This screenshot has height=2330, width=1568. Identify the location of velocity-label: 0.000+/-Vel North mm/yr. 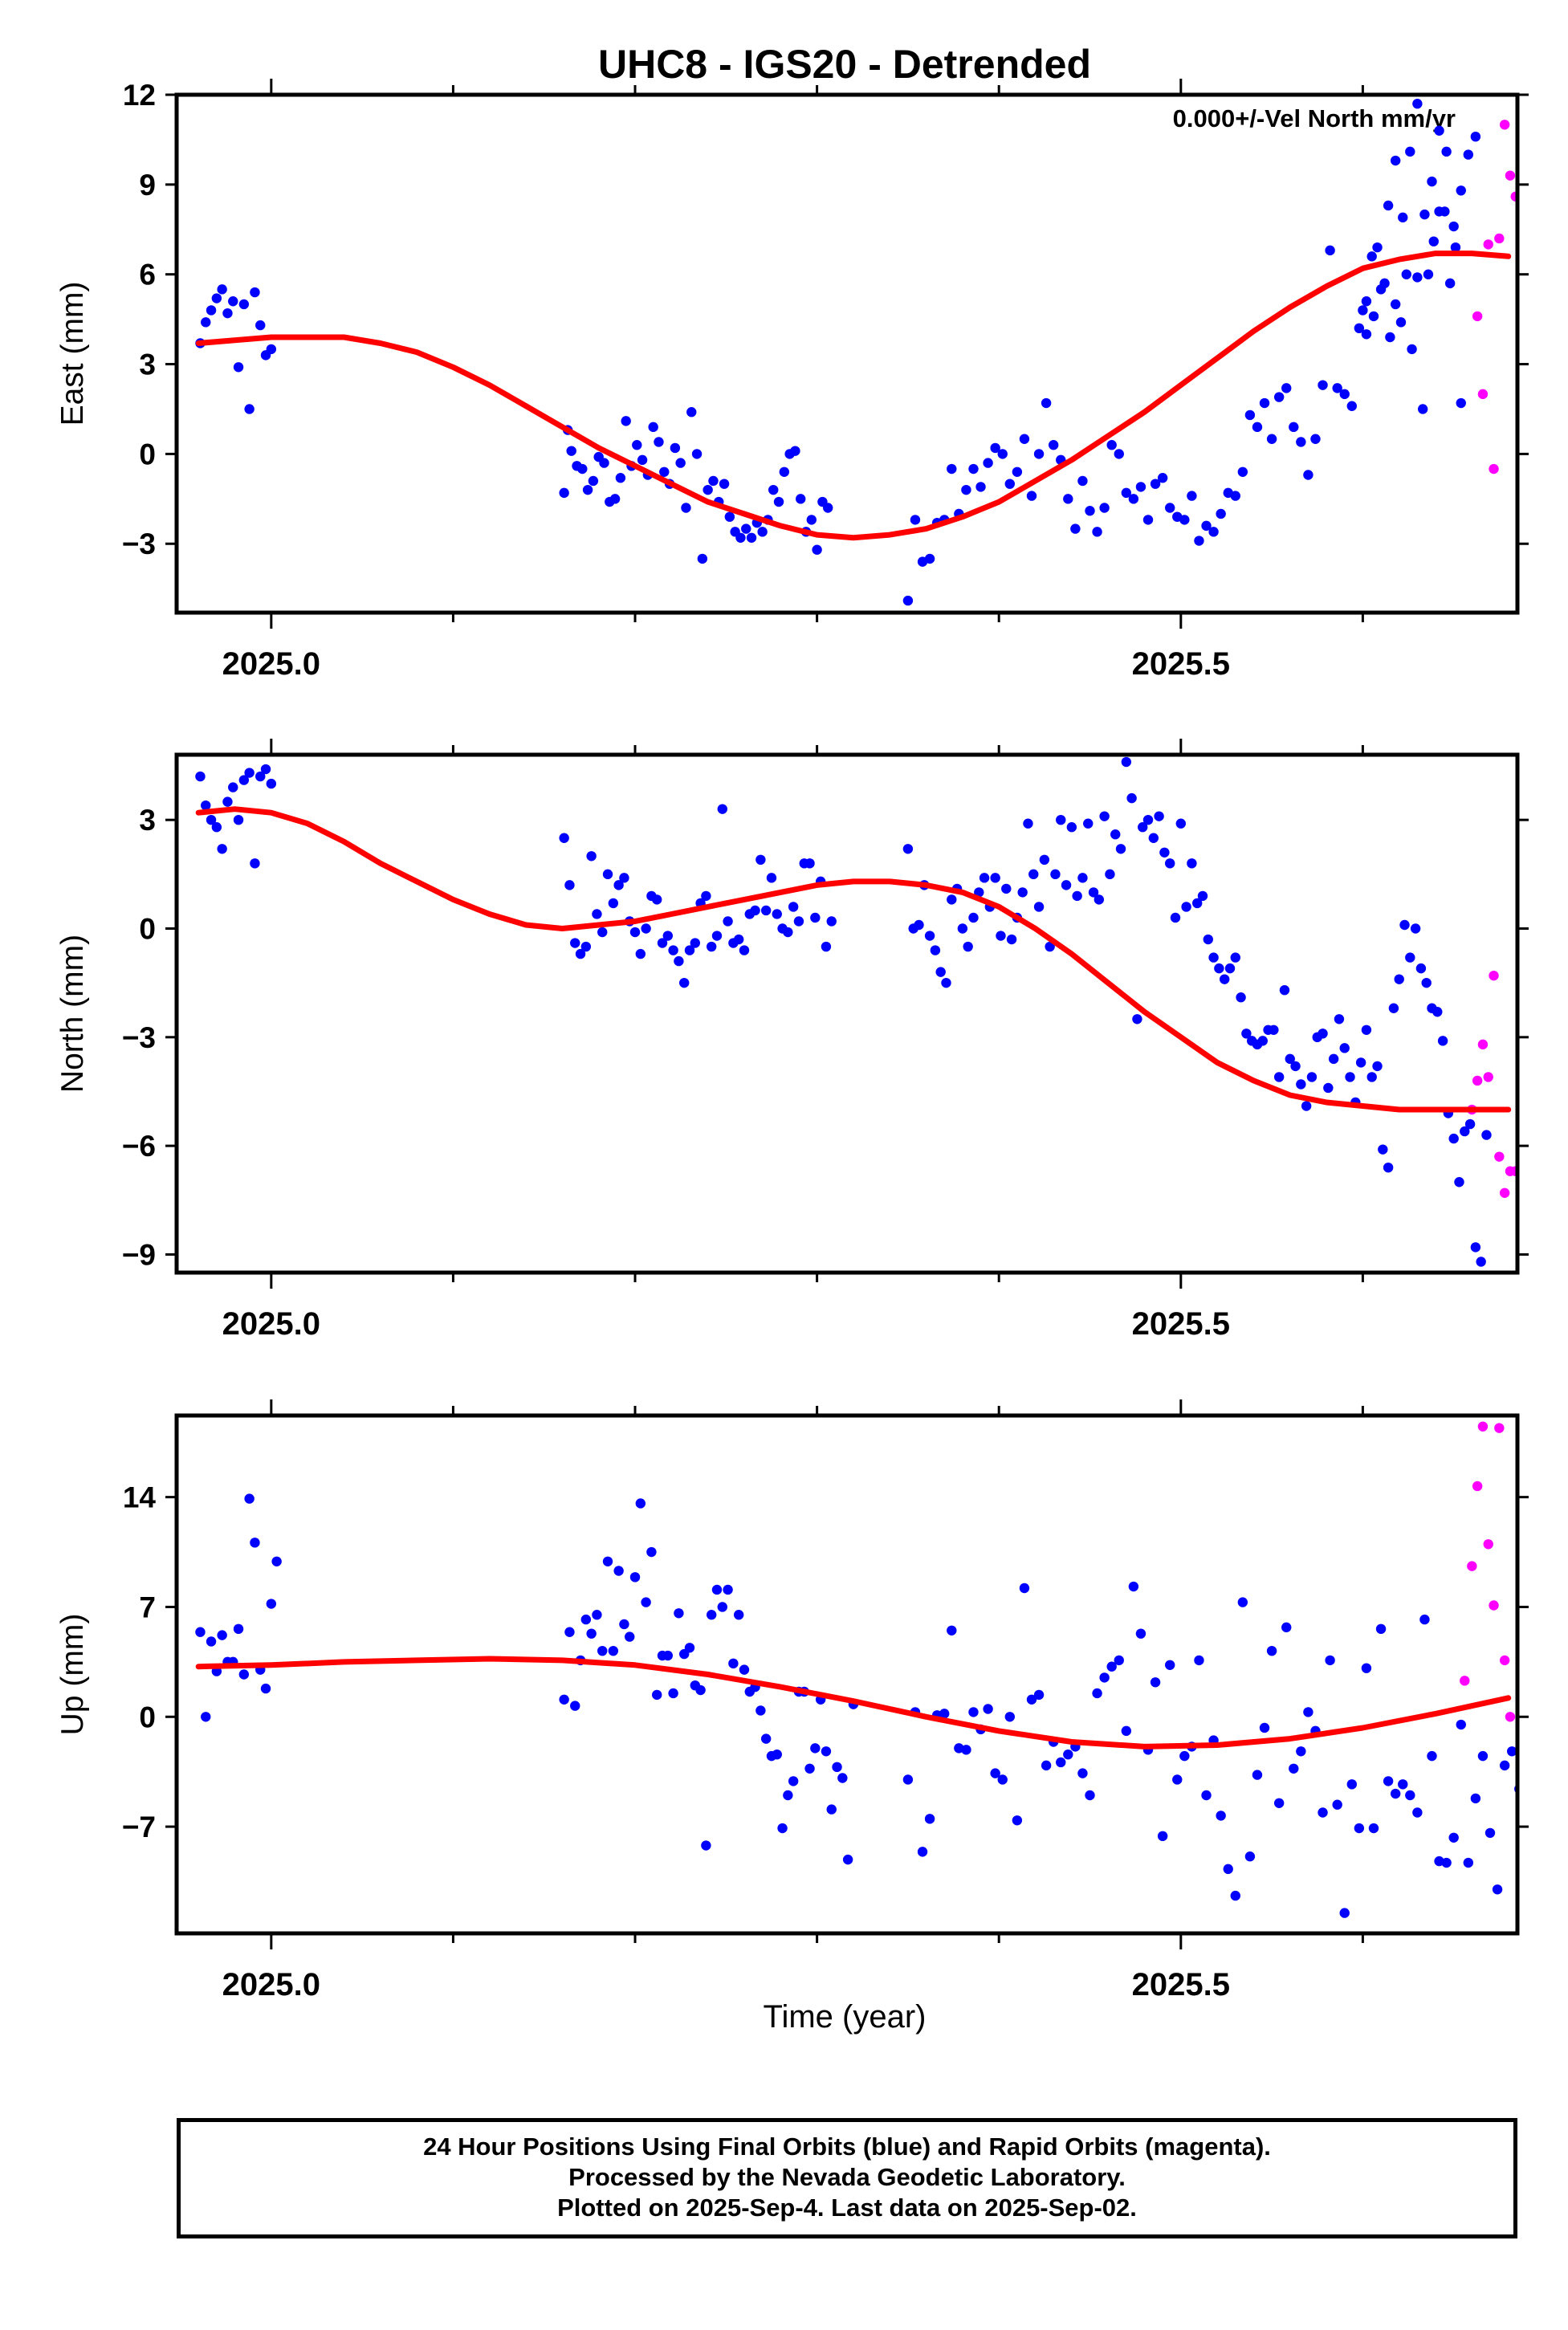
(1314, 118).